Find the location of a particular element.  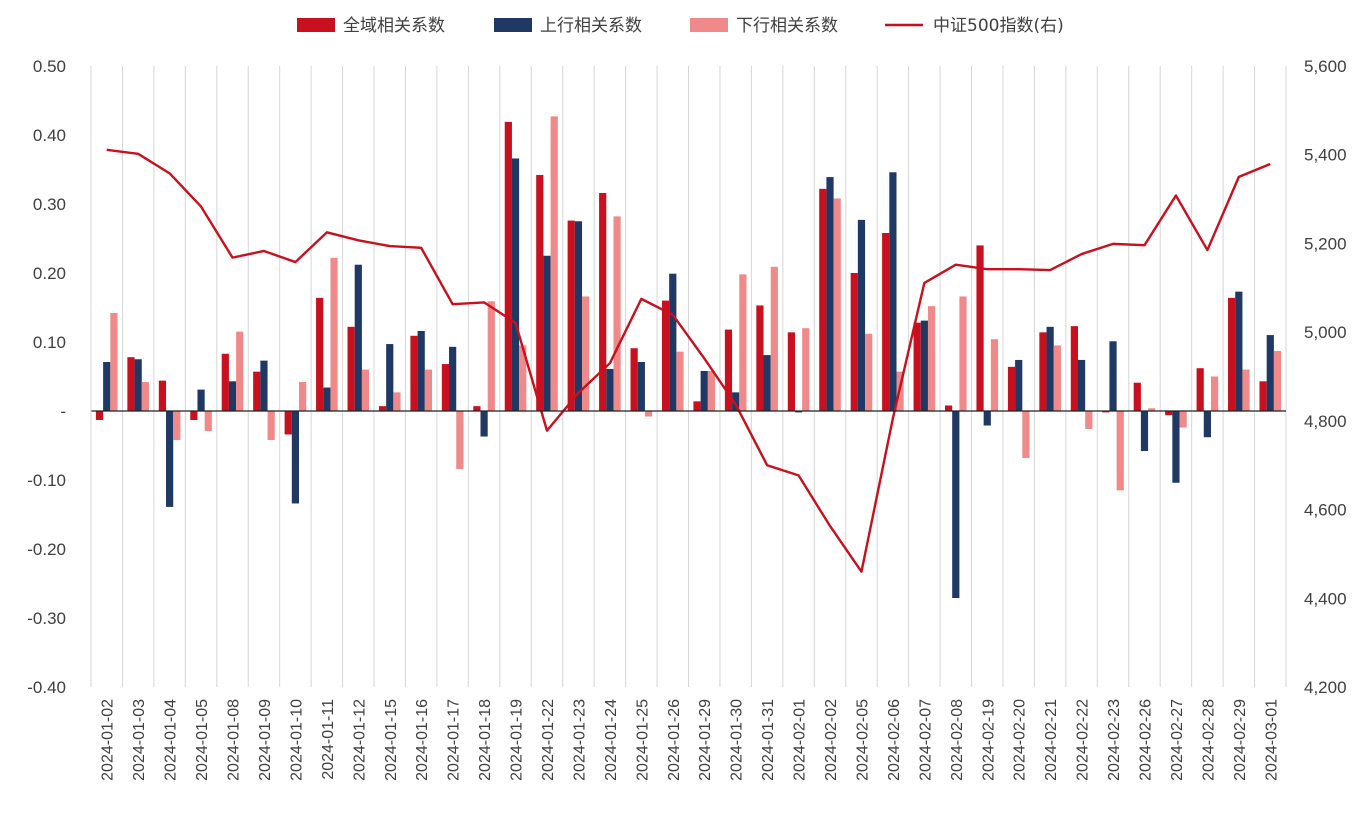

legend-label-3: 中证500指数(右) is located at coordinates (998, 26).